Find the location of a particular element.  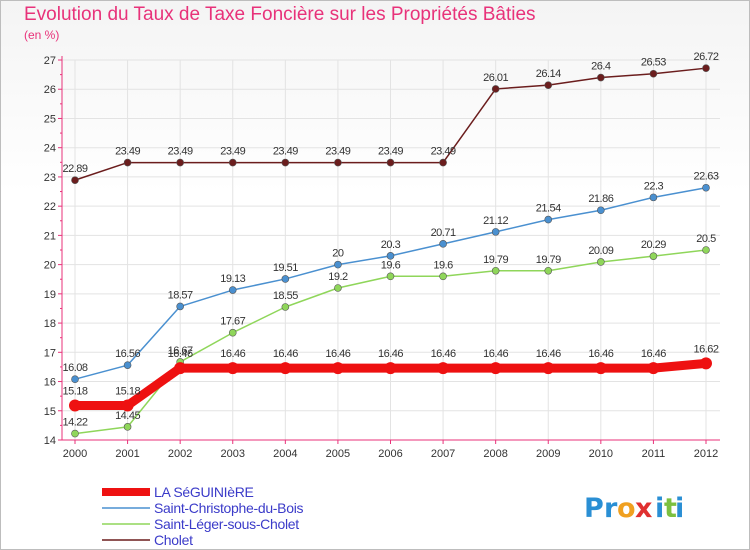

y-tick-label: 21 is located at coordinates (50, 236).